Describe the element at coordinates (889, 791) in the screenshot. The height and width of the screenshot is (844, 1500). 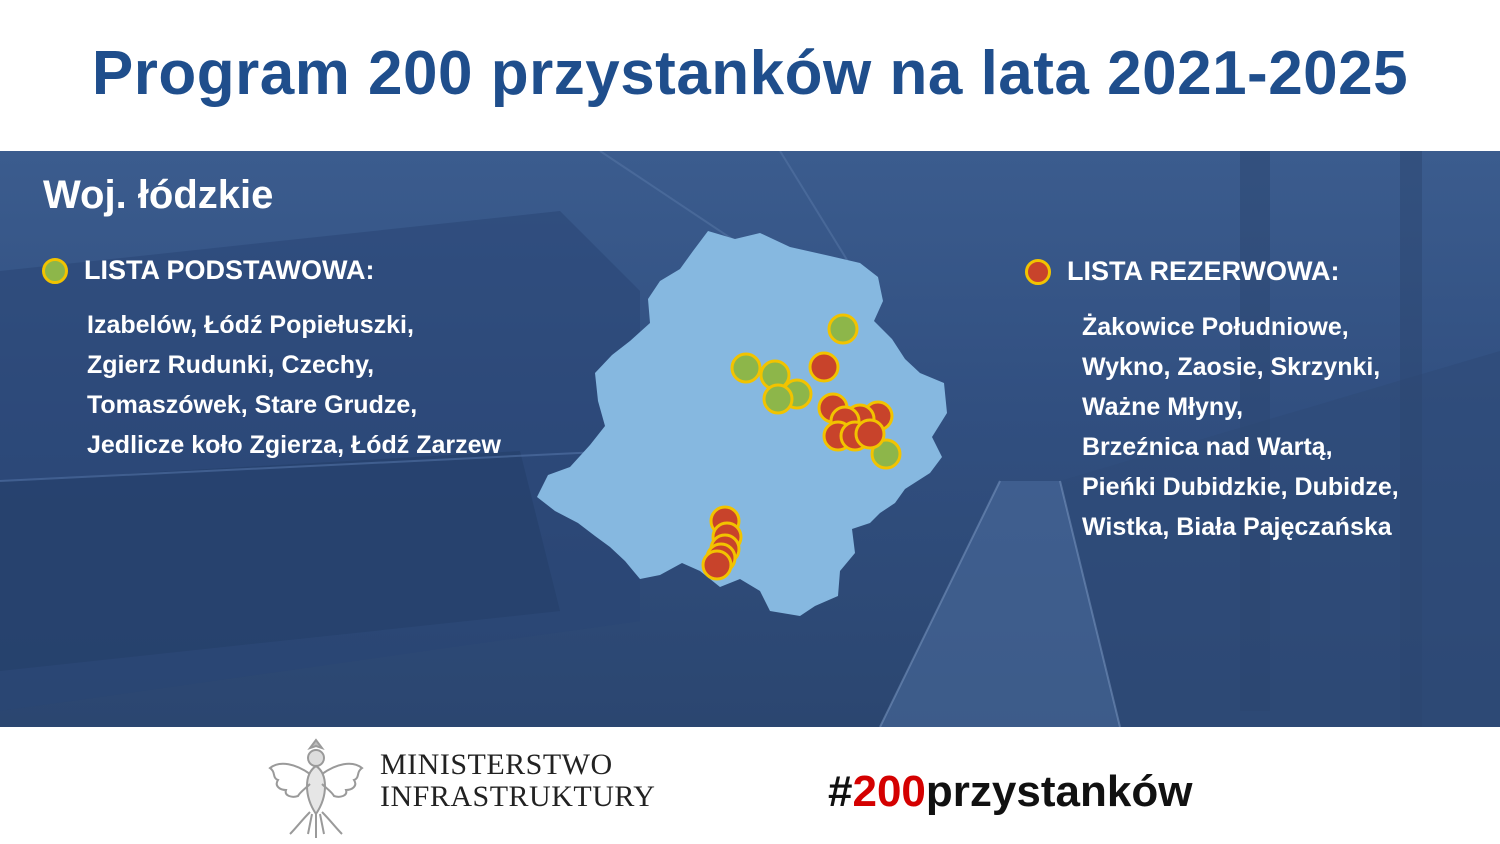
I see `hashtag-number: 200` at that location.